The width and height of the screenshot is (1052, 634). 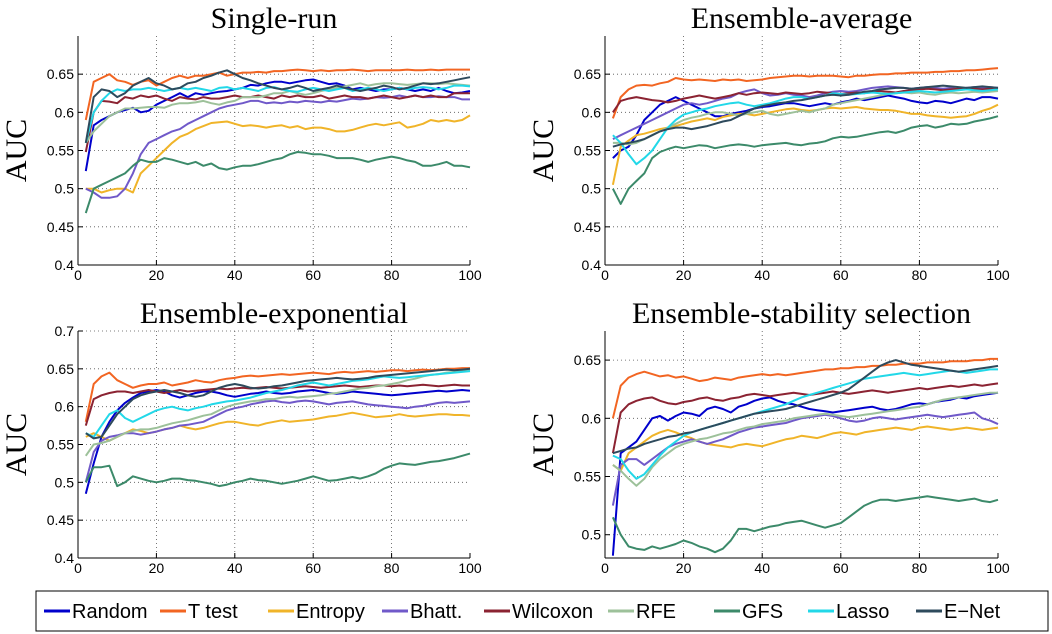 What do you see at coordinates (656, 612) in the screenshot?
I see `legend-label: RFE` at bounding box center [656, 612].